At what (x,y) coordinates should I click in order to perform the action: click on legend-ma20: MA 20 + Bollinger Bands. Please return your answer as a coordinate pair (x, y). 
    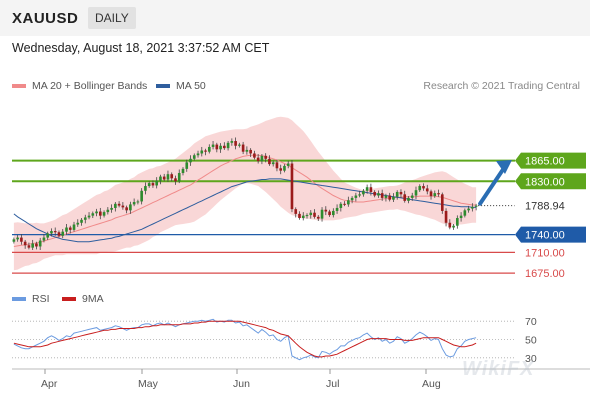
    Looking at the image, I should click on (79, 86).